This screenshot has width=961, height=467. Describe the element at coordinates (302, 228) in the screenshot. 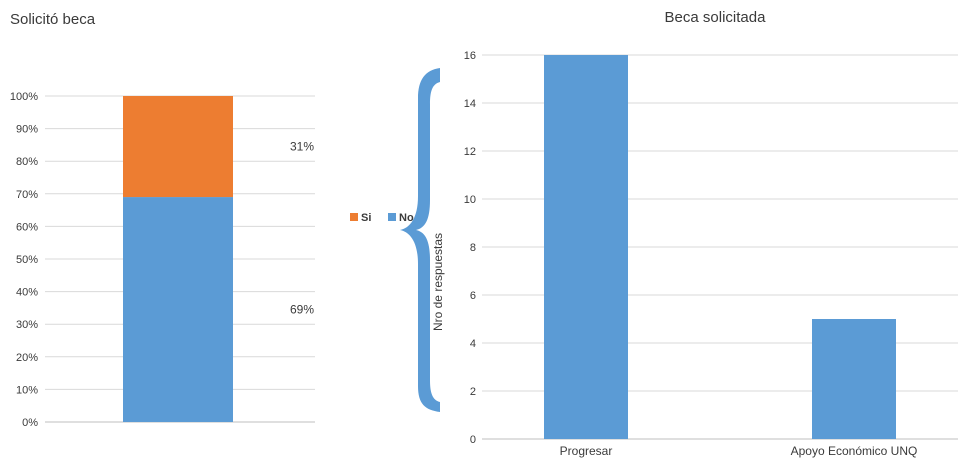

I see `left-chart-data-labels: 69% 31%` at that location.